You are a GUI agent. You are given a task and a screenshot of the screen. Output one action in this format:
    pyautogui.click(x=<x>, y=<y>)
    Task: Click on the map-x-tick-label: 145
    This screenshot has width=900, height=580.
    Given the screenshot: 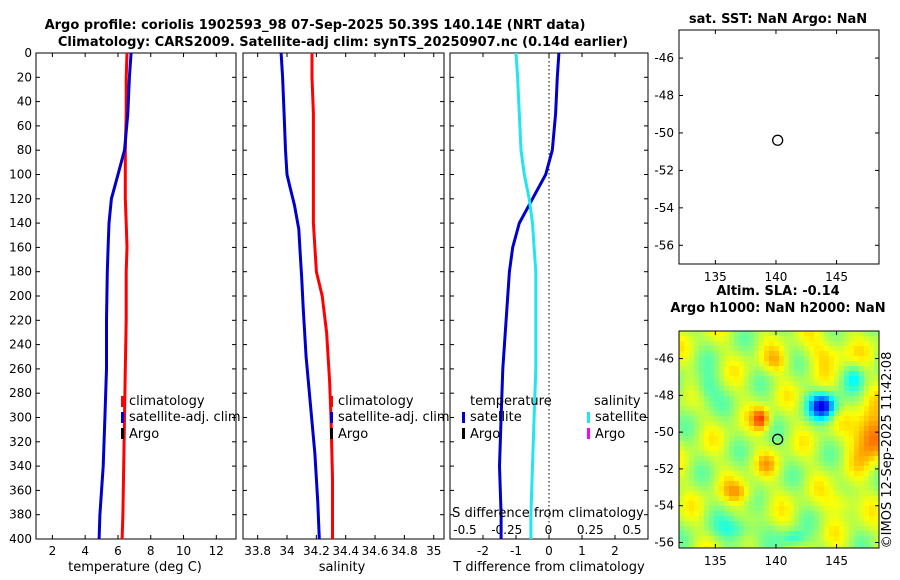 What is the action you would take?
    pyautogui.click(x=836, y=561)
    